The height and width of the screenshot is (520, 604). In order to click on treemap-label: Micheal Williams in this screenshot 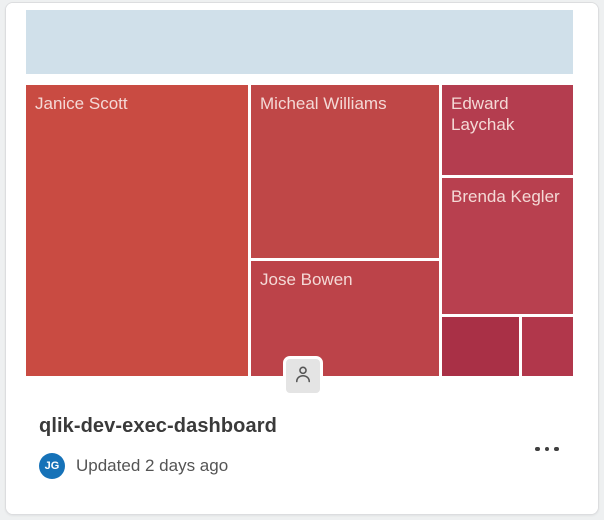, I will do `click(323, 103)`.